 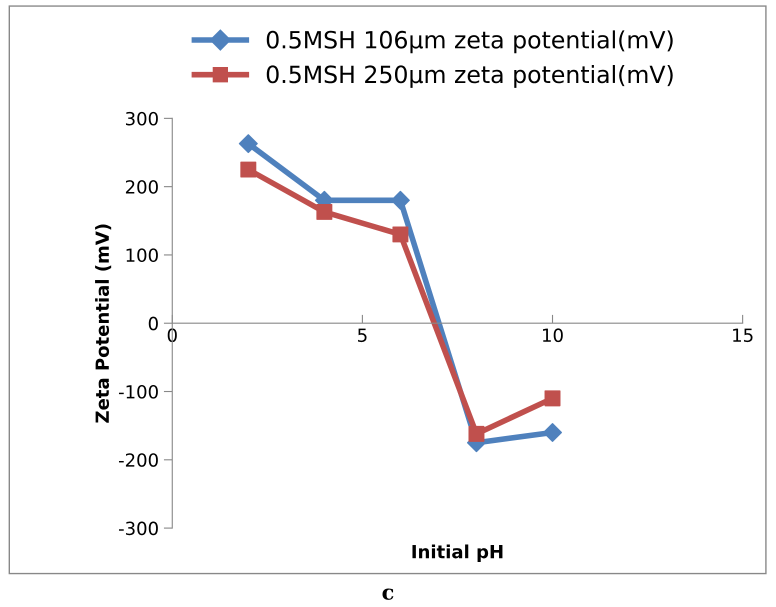 What do you see at coordinates (172, 335) in the screenshot?
I see `x-tick-label: 0` at bounding box center [172, 335].